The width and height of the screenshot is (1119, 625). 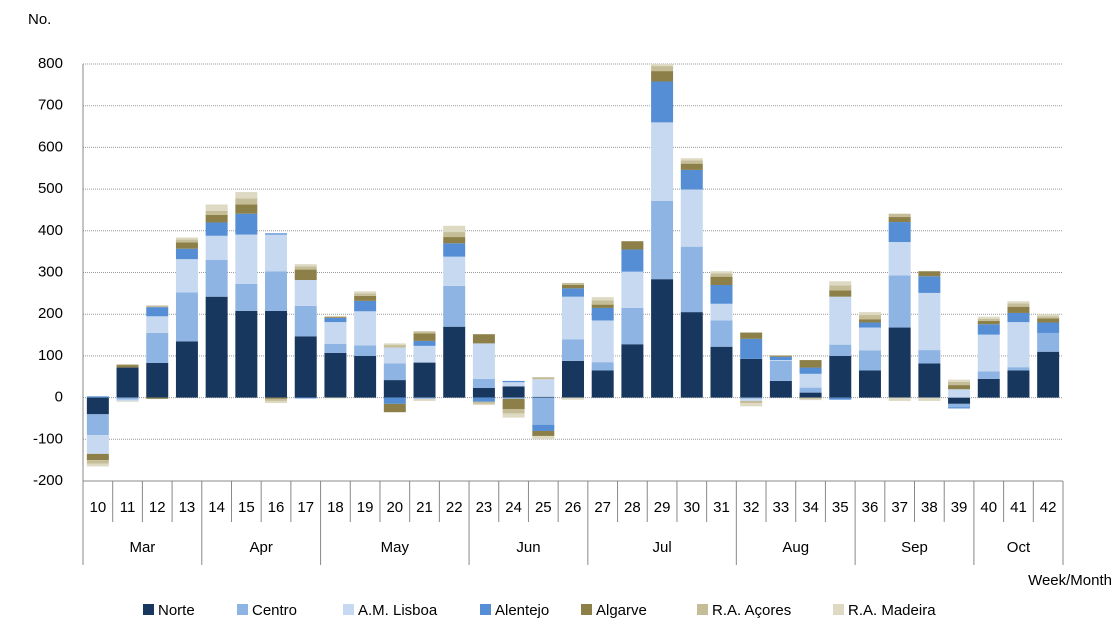 I want to click on x-tick-label: 11, so click(x=128, y=507).